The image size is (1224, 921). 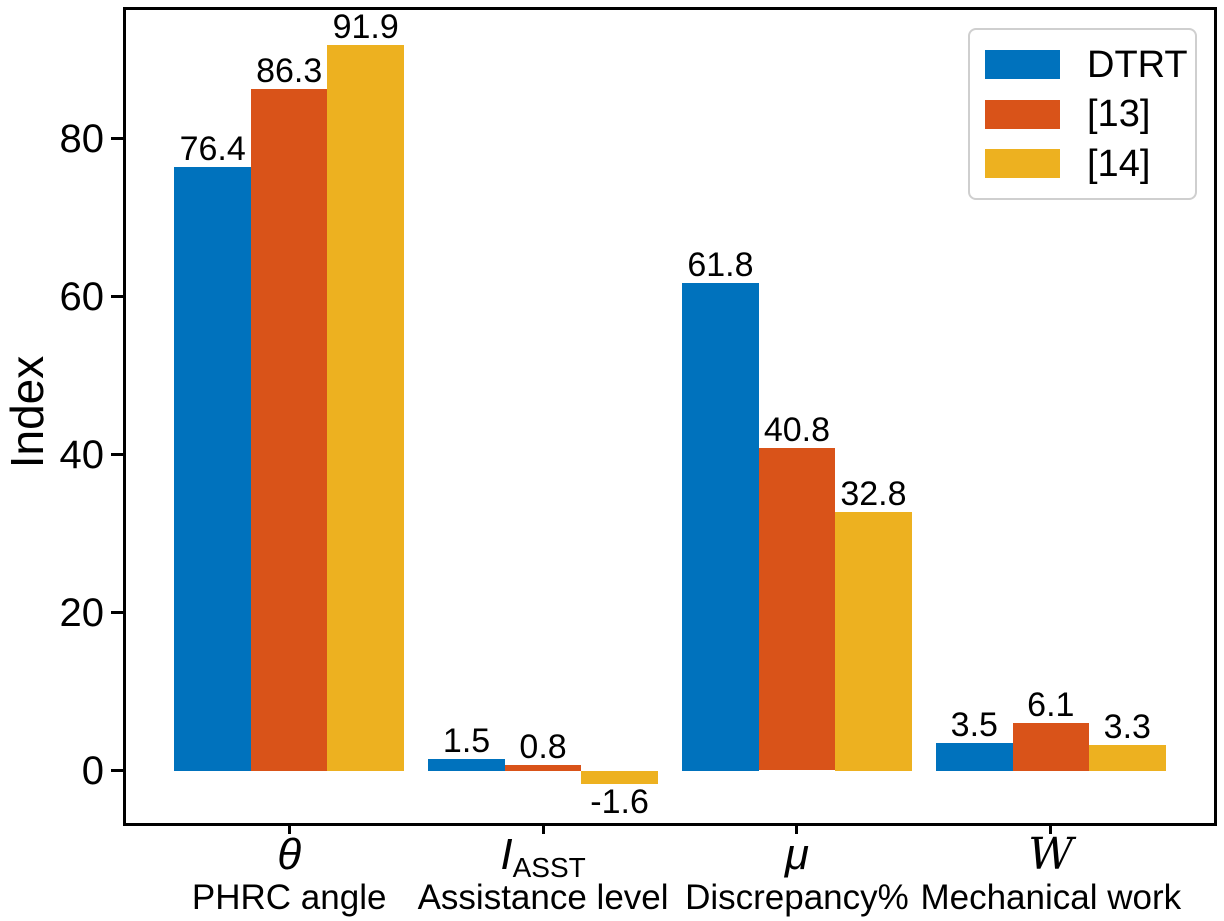 What do you see at coordinates (1082, 65) in the screenshot?
I see `legend-entry: DTRT` at bounding box center [1082, 65].